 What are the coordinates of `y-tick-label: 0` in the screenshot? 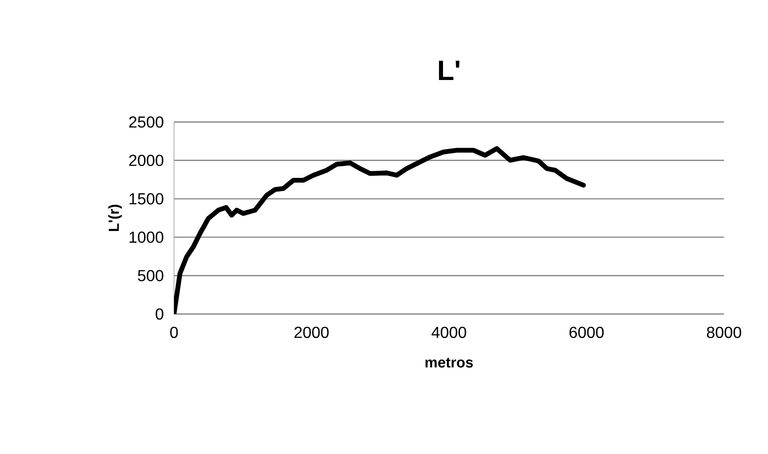 It's located at (160, 314).